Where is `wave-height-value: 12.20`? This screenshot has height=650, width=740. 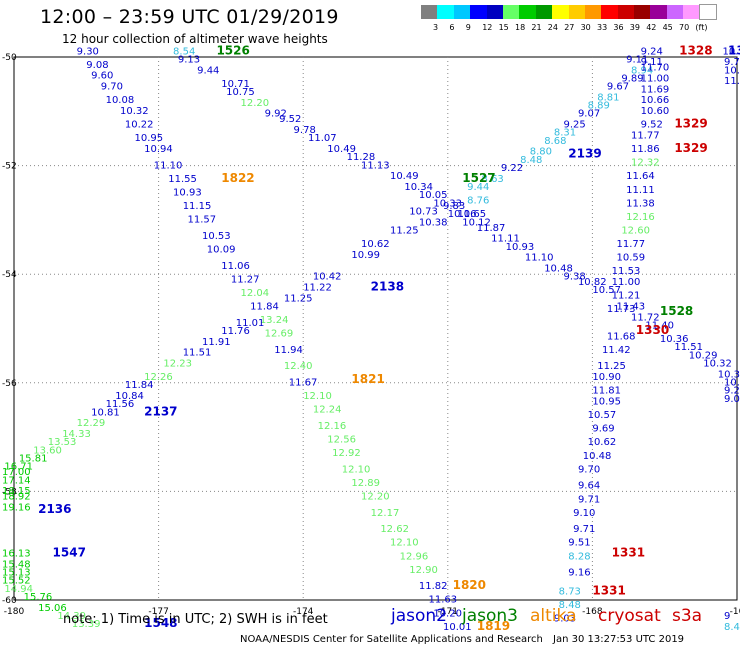 wave-height-value: 12.20 is located at coordinates (255, 103).